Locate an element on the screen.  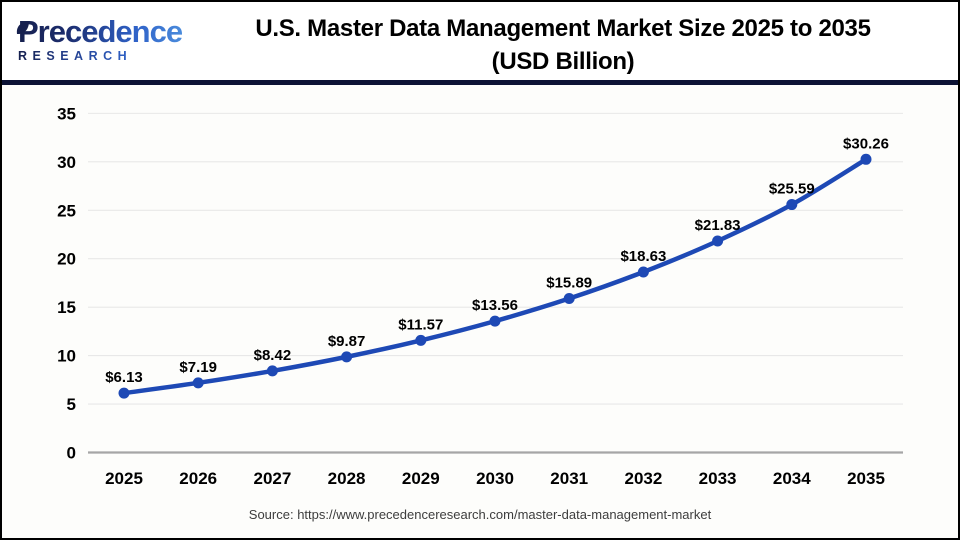
y-tick-label: 25 is located at coordinates (66, 210).